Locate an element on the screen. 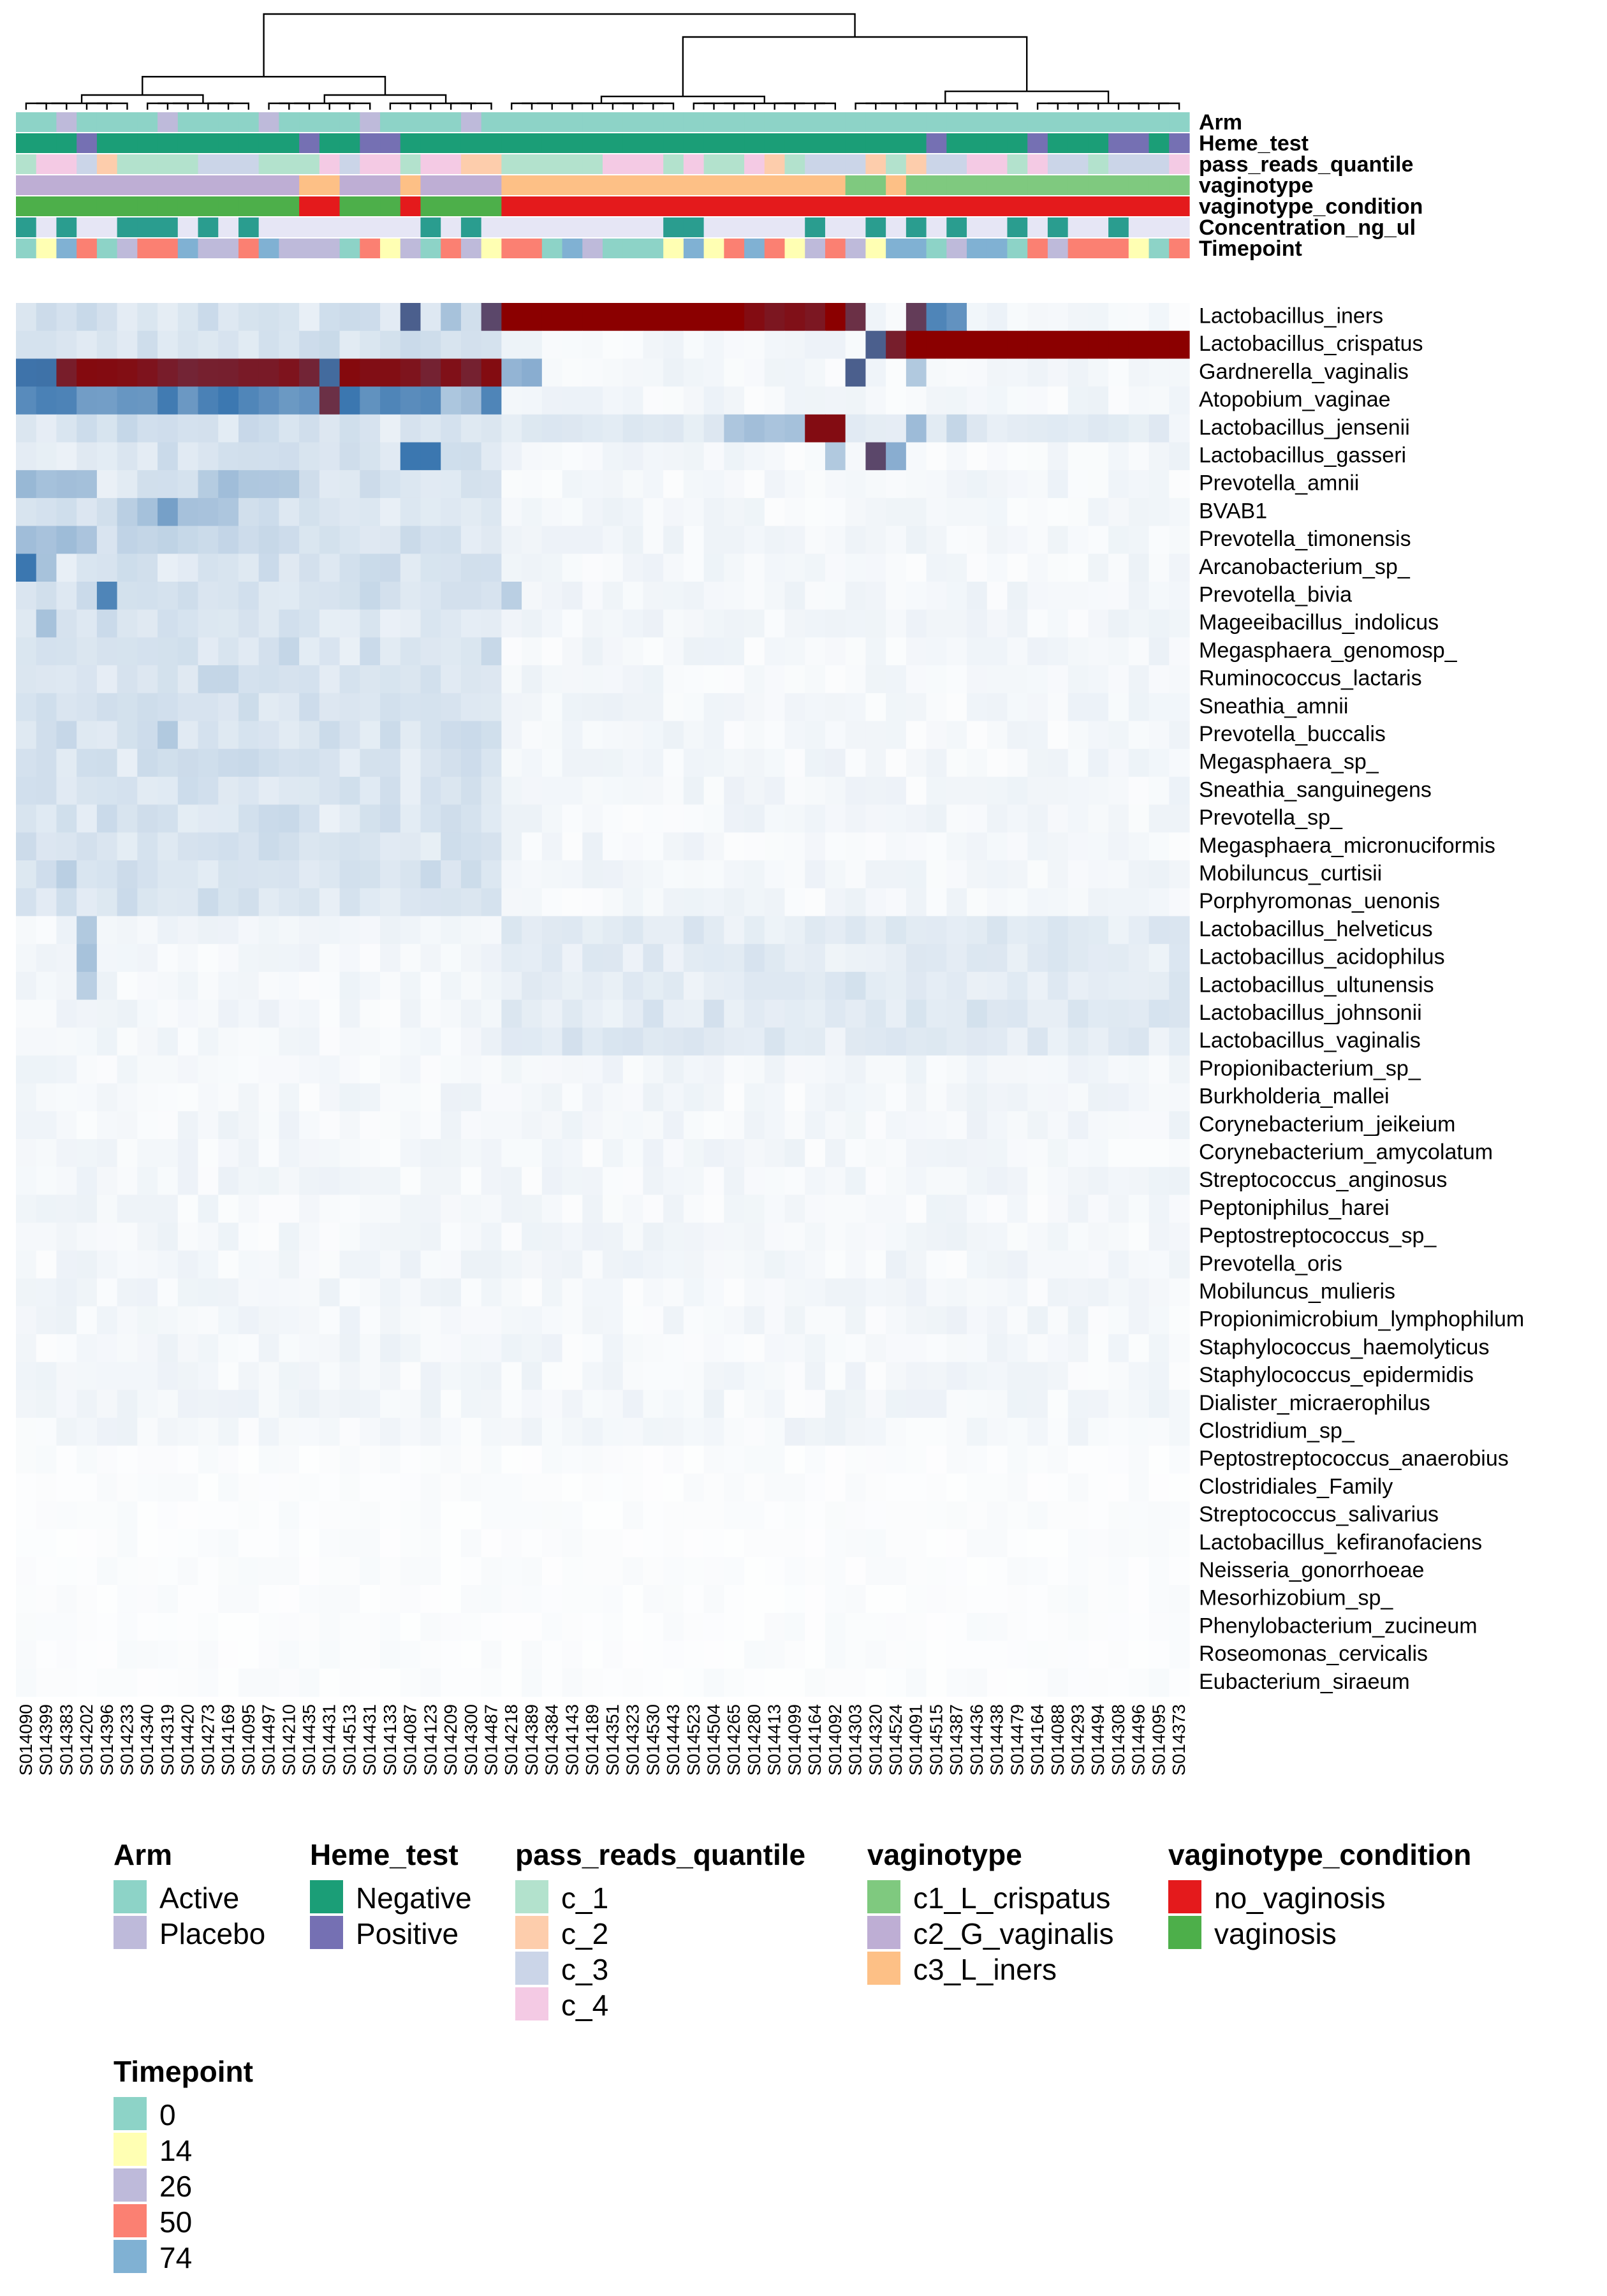 The height and width of the screenshot is (2296, 1607). legend-label: vaginosis is located at coordinates (1275, 1933).